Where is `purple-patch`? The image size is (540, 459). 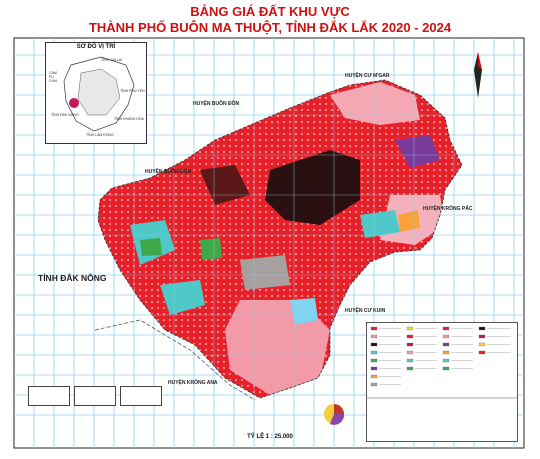 purple-patch is located at coordinates (417, 151).